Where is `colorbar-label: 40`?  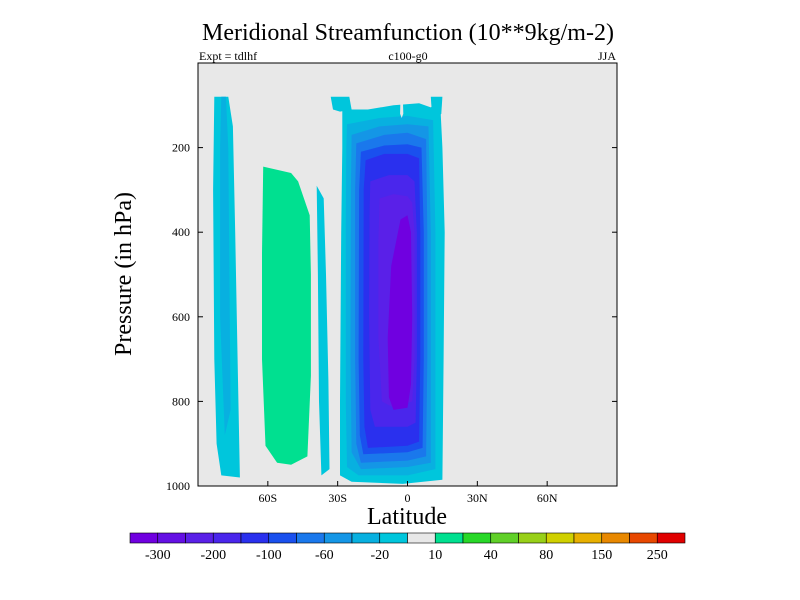
colorbar-label: 40 is located at coordinates (491, 555).